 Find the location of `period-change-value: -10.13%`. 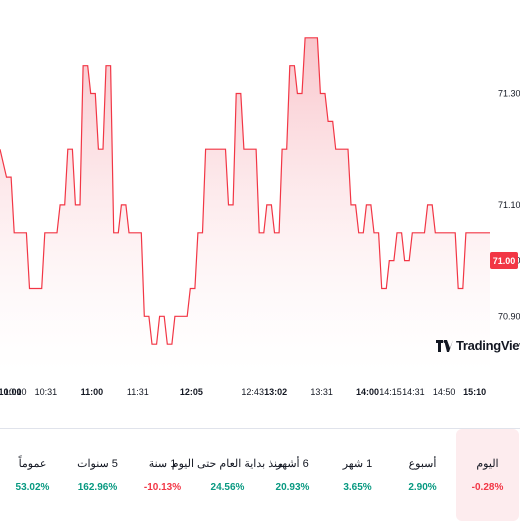

period-change-value: -10.13% is located at coordinates (162, 487).